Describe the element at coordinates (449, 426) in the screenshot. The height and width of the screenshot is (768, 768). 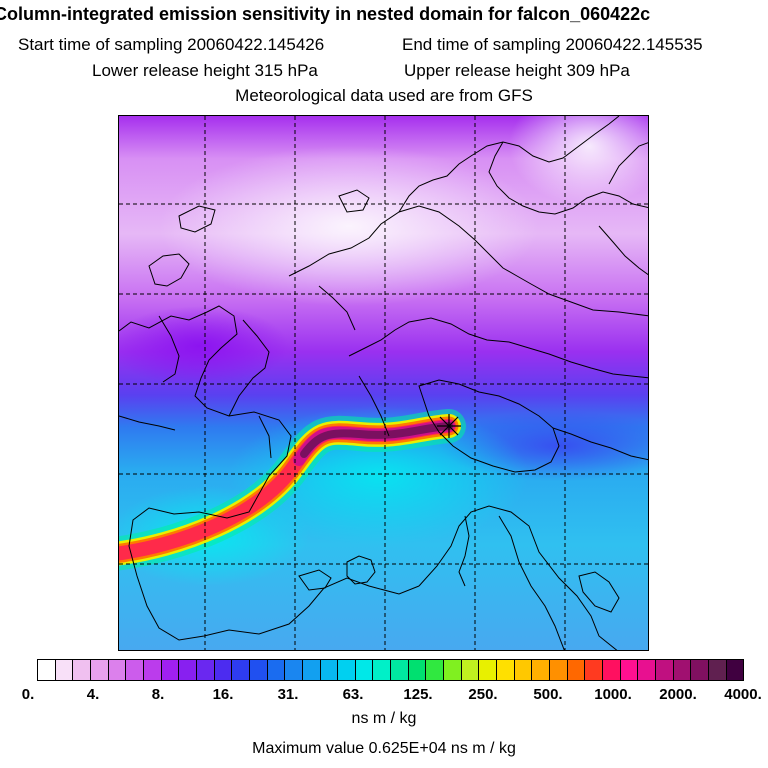
I see `release-location-marker` at that location.